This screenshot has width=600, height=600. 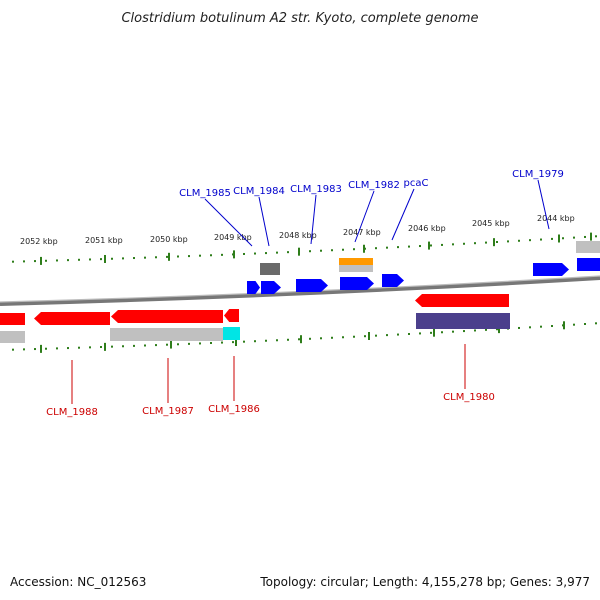 What do you see at coordinates (259, 191) in the screenshot?
I see `forward-gene-label: CLM_1984` at bounding box center [259, 191].